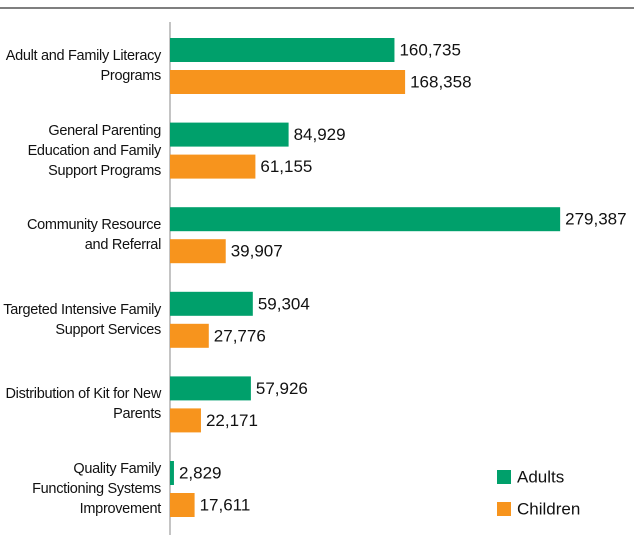 The image size is (634, 535). What do you see at coordinates (440, 81) in the screenshot?
I see `value-label: 168,358` at bounding box center [440, 81].